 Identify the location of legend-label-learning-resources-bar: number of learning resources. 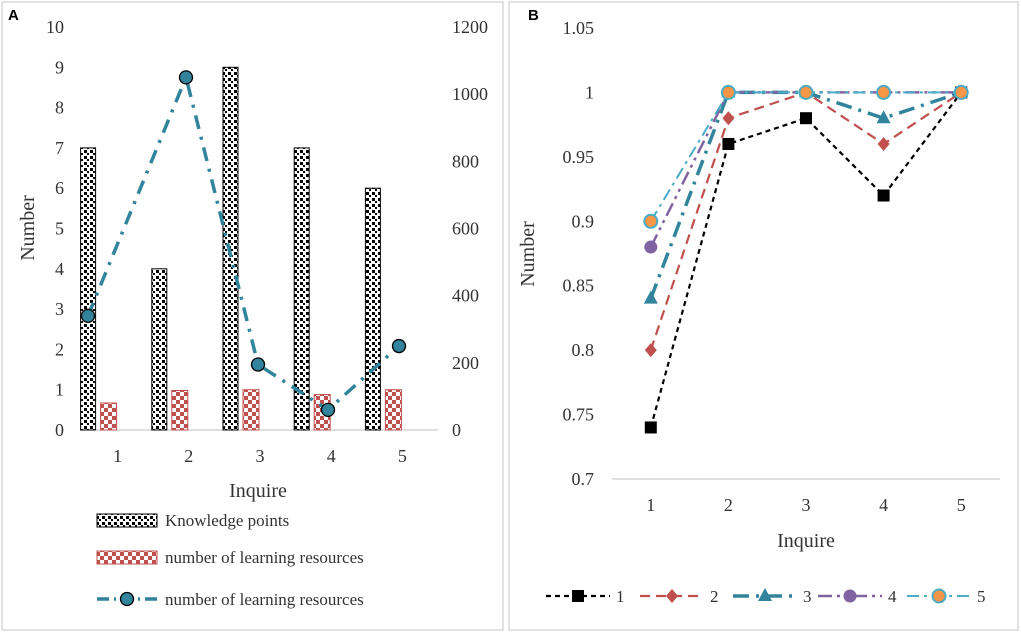
(264, 557).